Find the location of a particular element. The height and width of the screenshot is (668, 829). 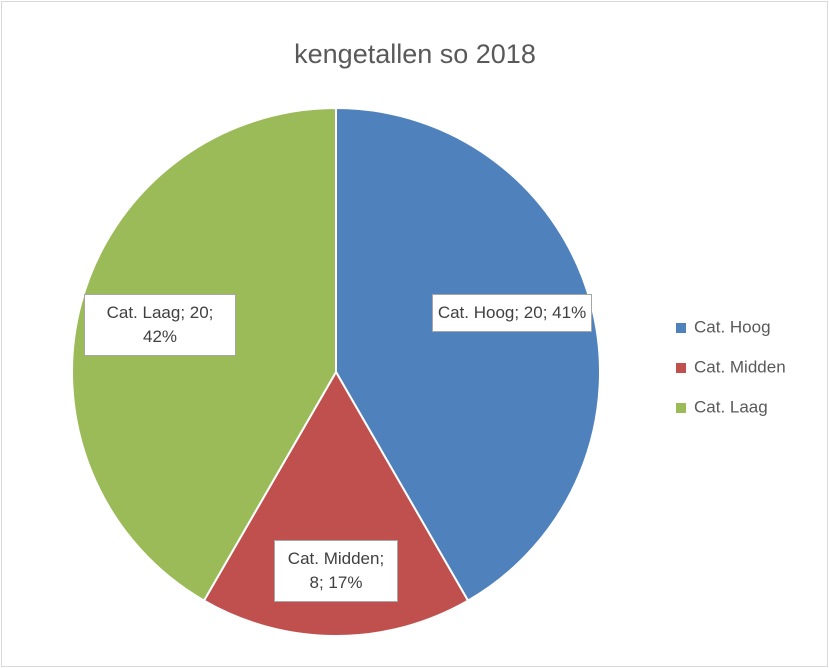

legend-label: Cat. Hoog is located at coordinates (732, 326).